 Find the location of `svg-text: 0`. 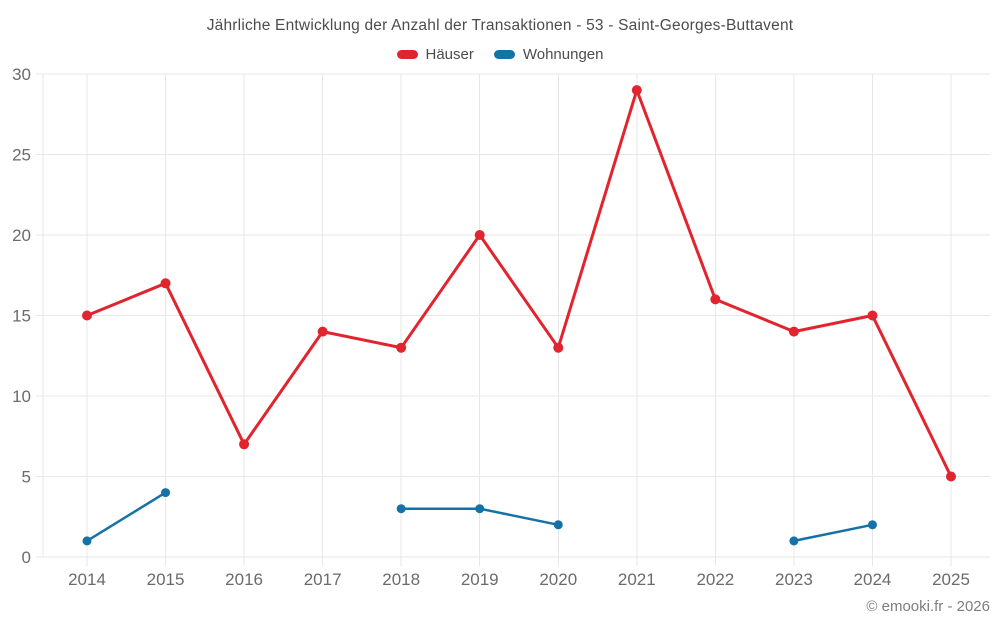

svg-text: 0 is located at coordinates (26, 557).